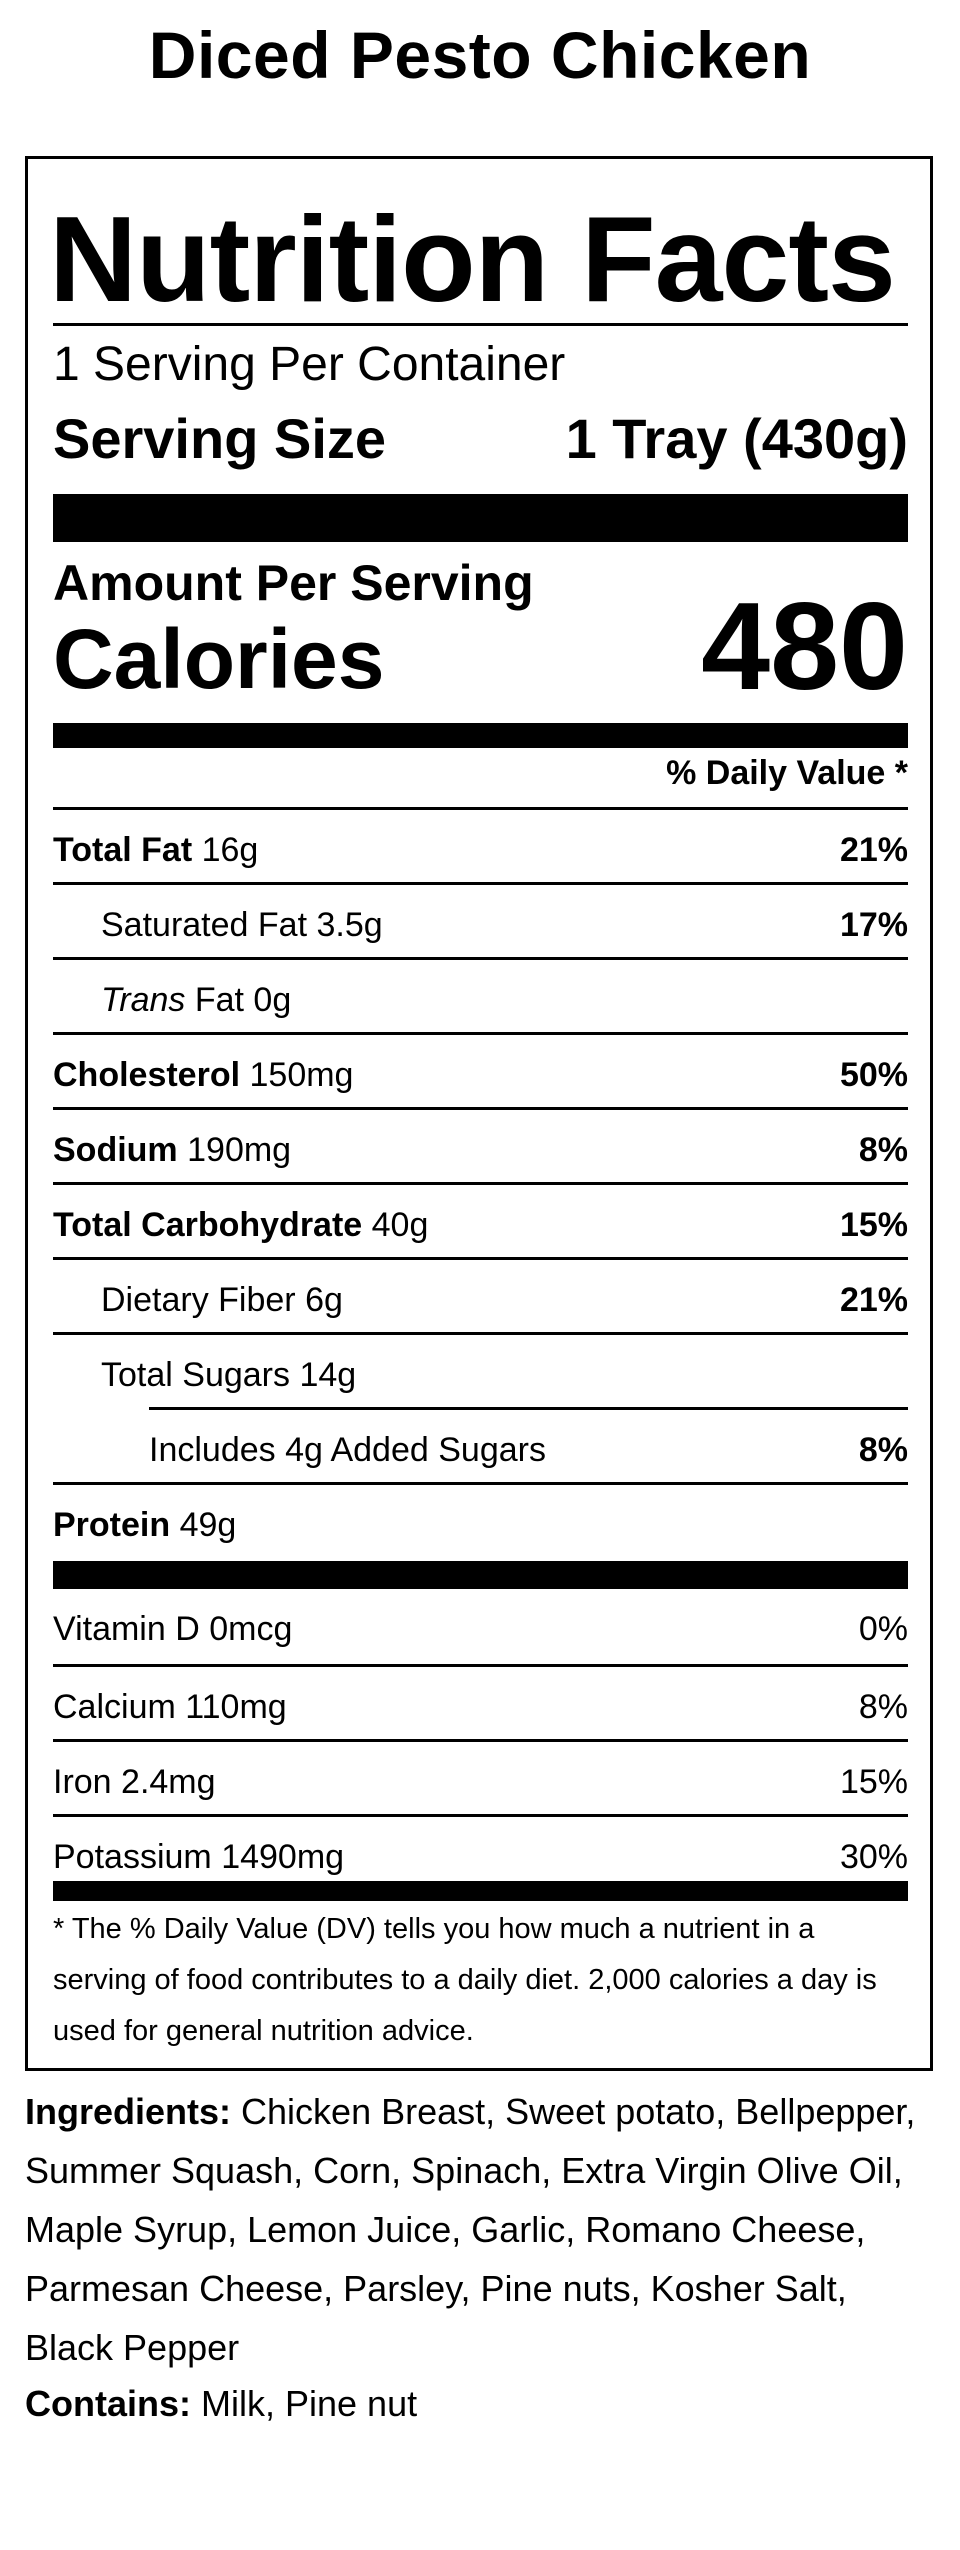  What do you see at coordinates (883, 1629) in the screenshot?
I see `nutrient-dv: 0%` at bounding box center [883, 1629].